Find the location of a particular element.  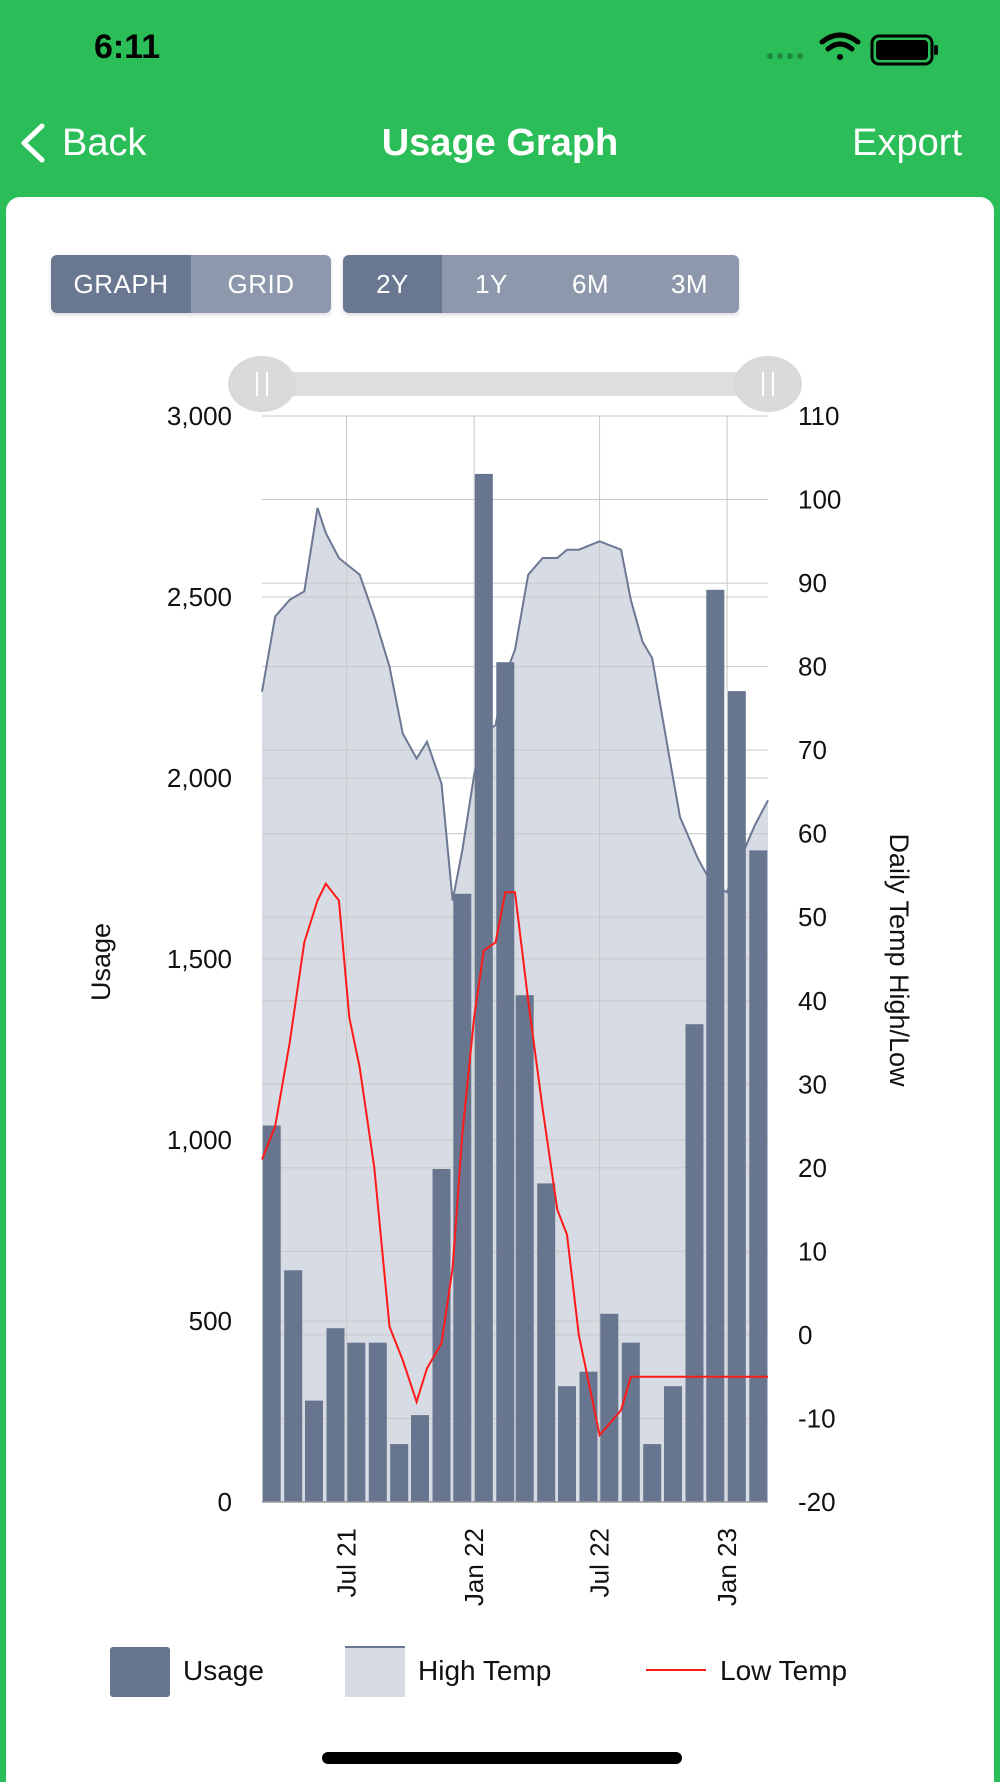

nav-bar: Back Usage Graph Export is located at coordinates (500, 145).